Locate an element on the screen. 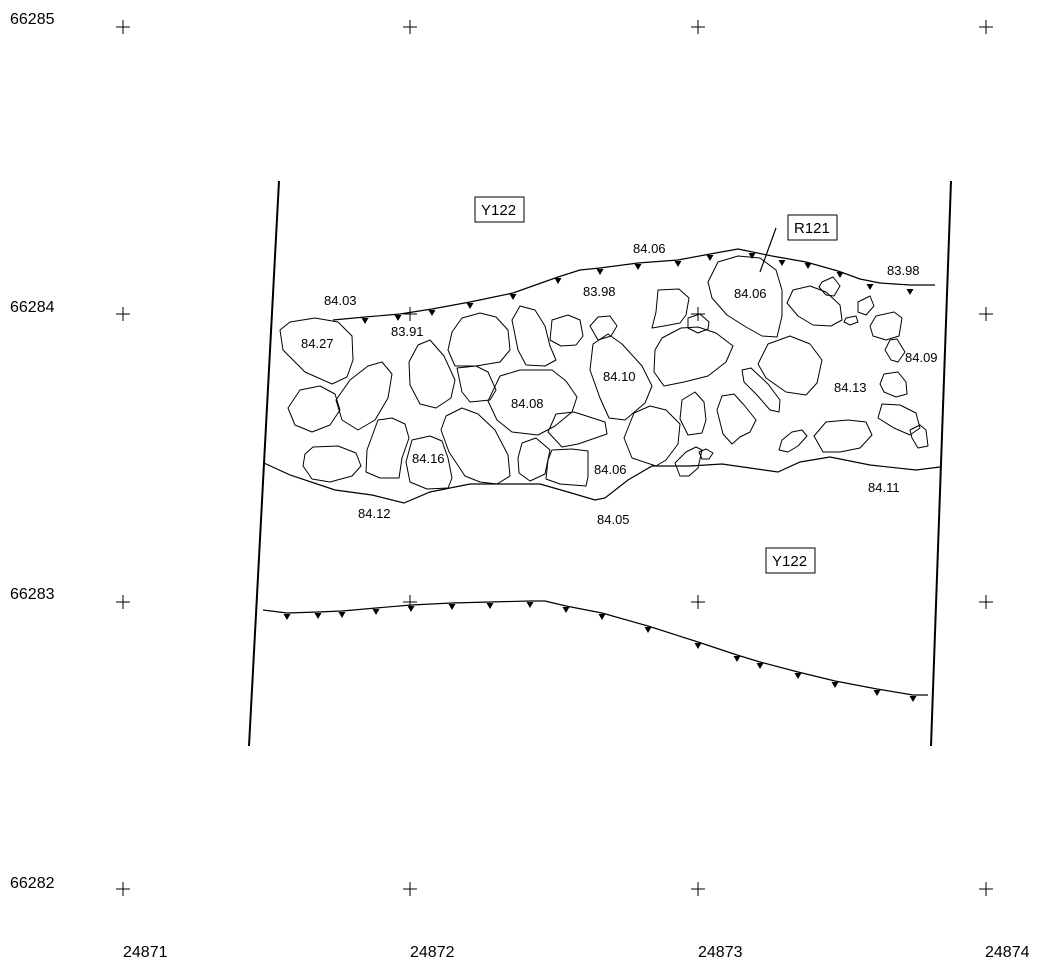  elevation-label: 84.03 is located at coordinates (340, 300).